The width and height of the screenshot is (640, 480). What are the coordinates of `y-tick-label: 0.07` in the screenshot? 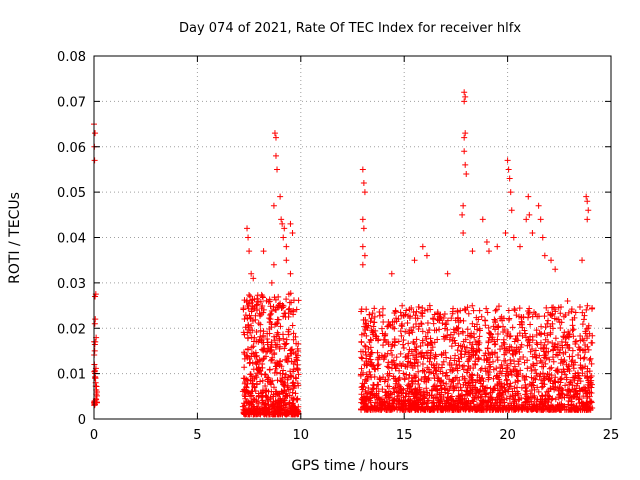 It's located at (71, 102).